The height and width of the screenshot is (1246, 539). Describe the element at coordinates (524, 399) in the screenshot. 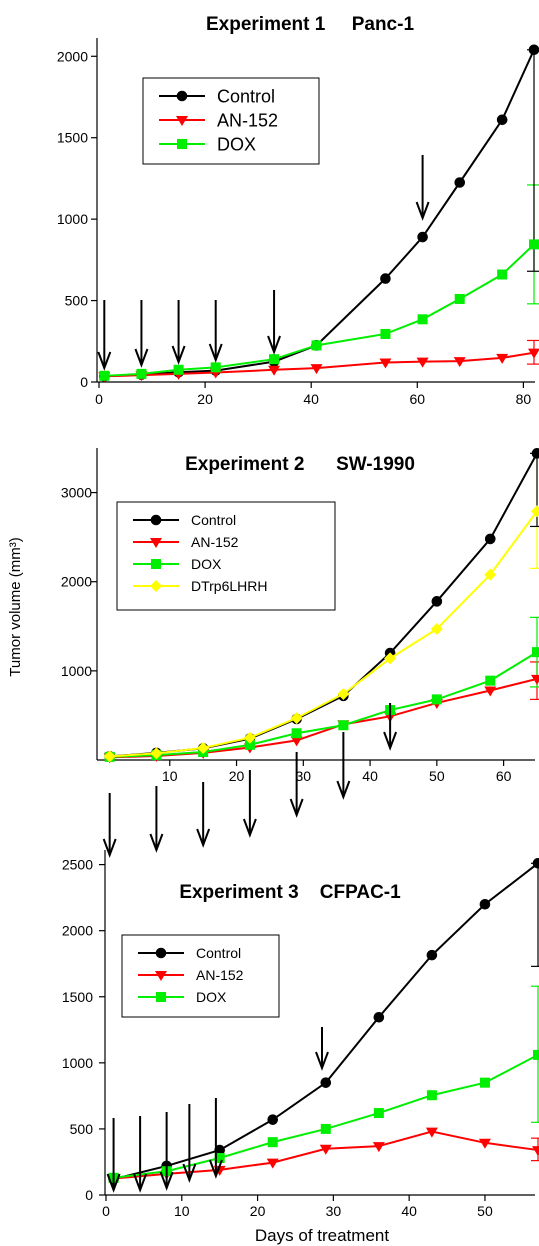

I see `x-tick-label: 80` at that location.